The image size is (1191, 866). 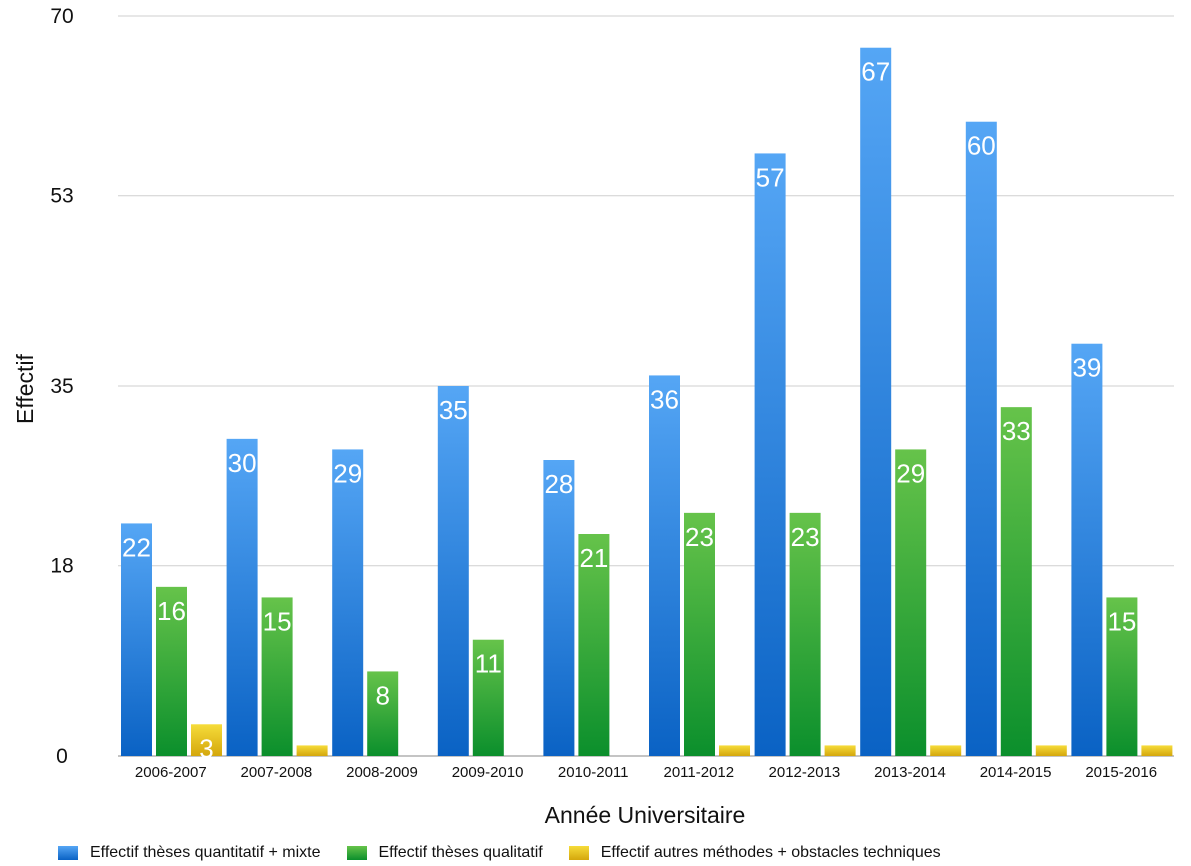 What do you see at coordinates (910, 772) in the screenshot?
I see `x-tick-label: 2013-2014` at bounding box center [910, 772].